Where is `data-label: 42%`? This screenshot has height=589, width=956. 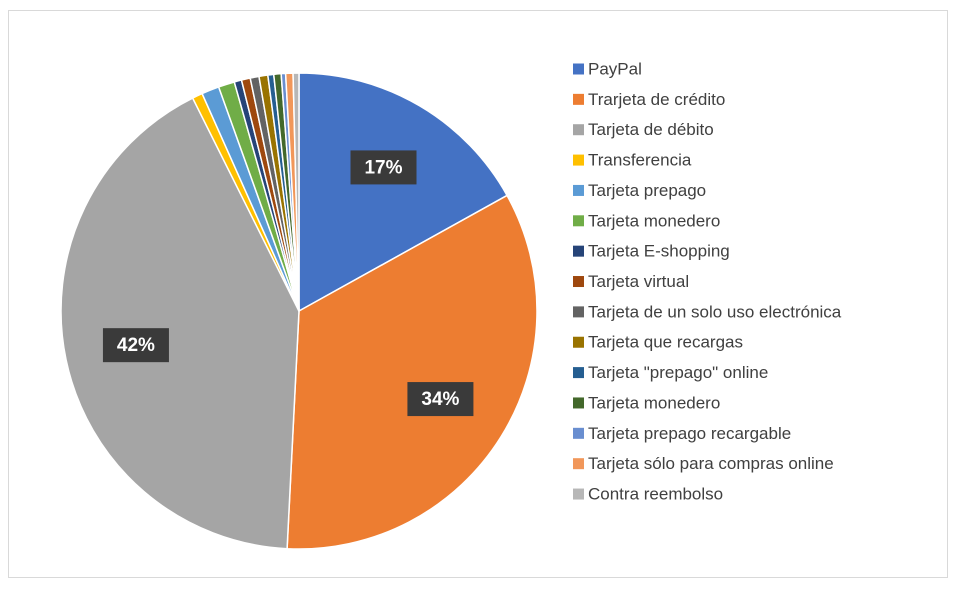 data-label: 42% is located at coordinates (136, 345).